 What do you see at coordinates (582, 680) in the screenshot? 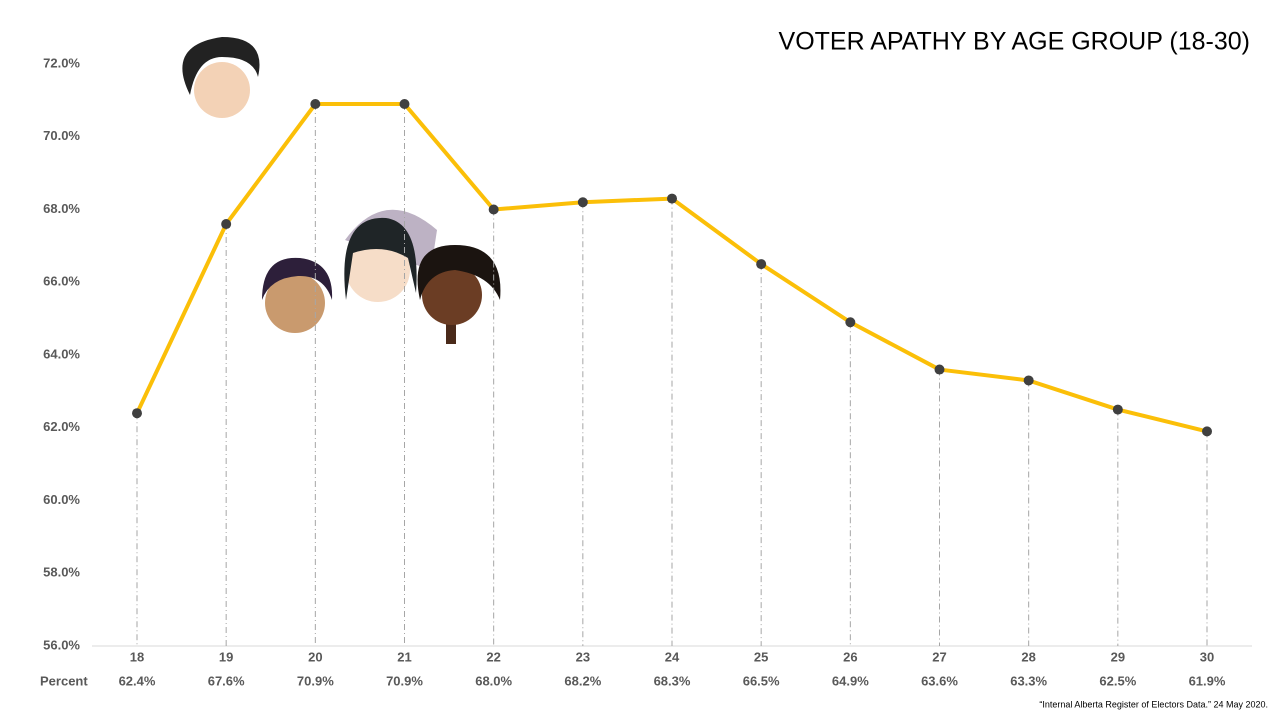
I see `table-value: 68.2%` at bounding box center [582, 680].